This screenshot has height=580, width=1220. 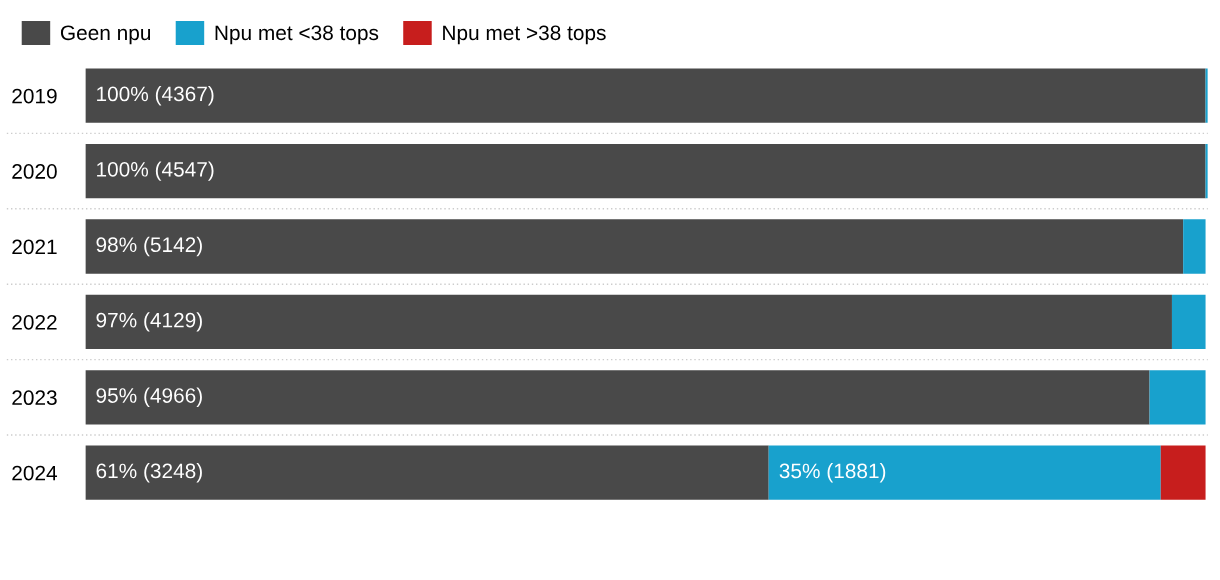 I want to click on data-label: 100% (4367), so click(x=155, y=95).